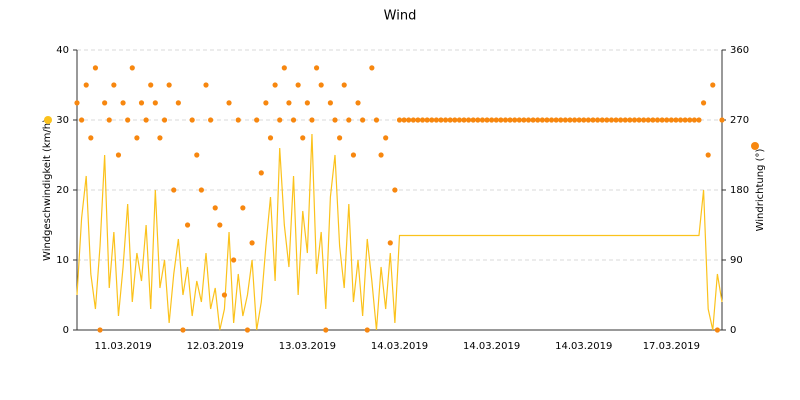  I want to click on y2-tick-label: 360, so click(739, 50).